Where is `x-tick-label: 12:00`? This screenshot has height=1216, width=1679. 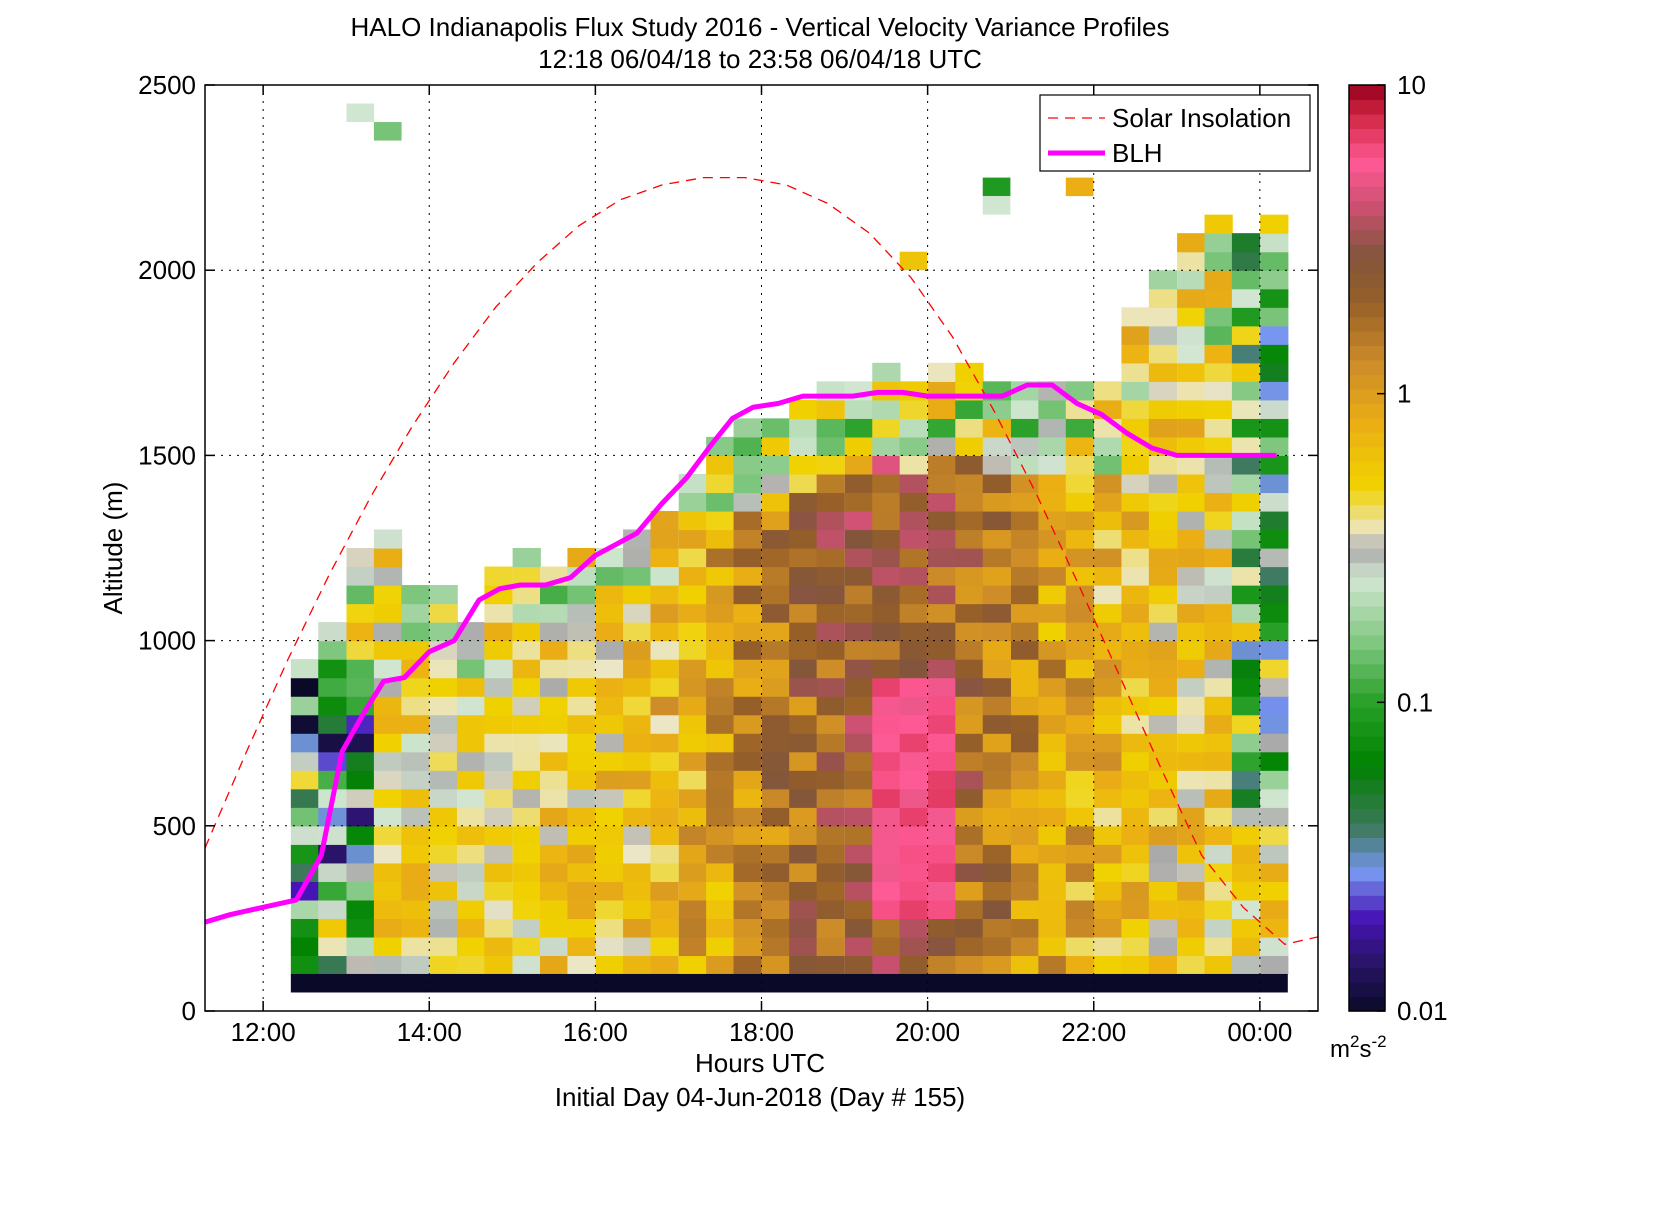
x-tick-label: 12:00 is located at coordinates (263, 1032).